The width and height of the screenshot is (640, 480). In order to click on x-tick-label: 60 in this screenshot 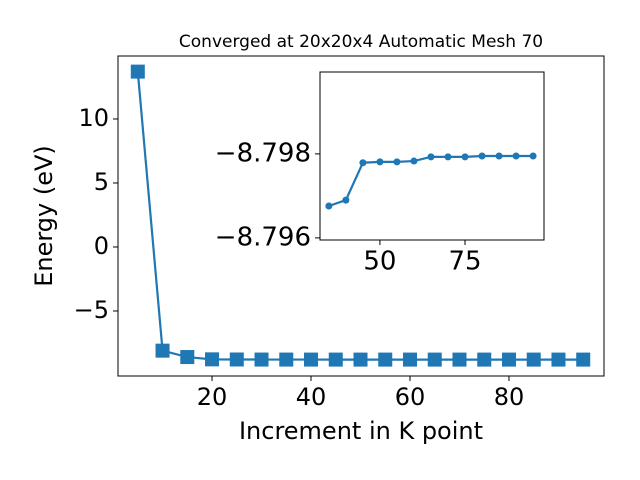, I will do `click(410, 397)`.